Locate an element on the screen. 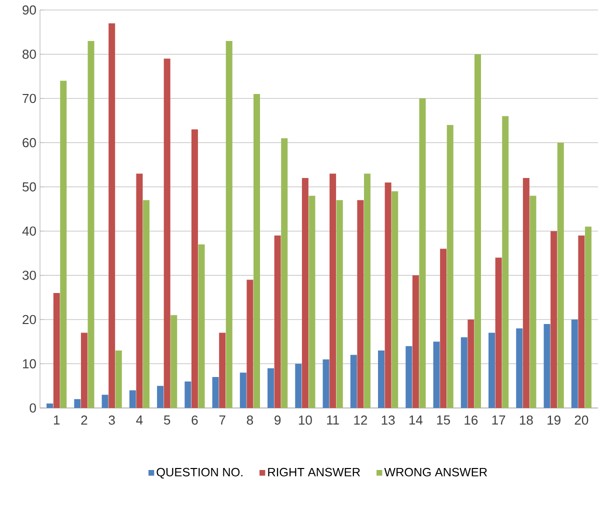  y-tick-label: 70 is located at coordinates (29, 99).